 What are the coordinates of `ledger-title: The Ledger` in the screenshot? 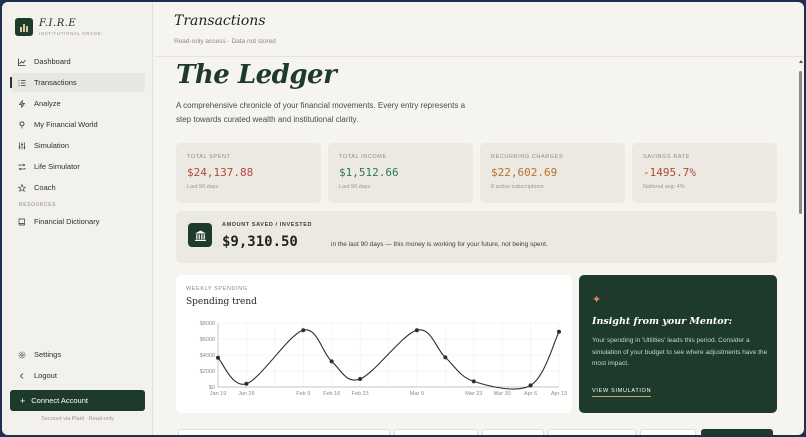 It's located at (256, 75).